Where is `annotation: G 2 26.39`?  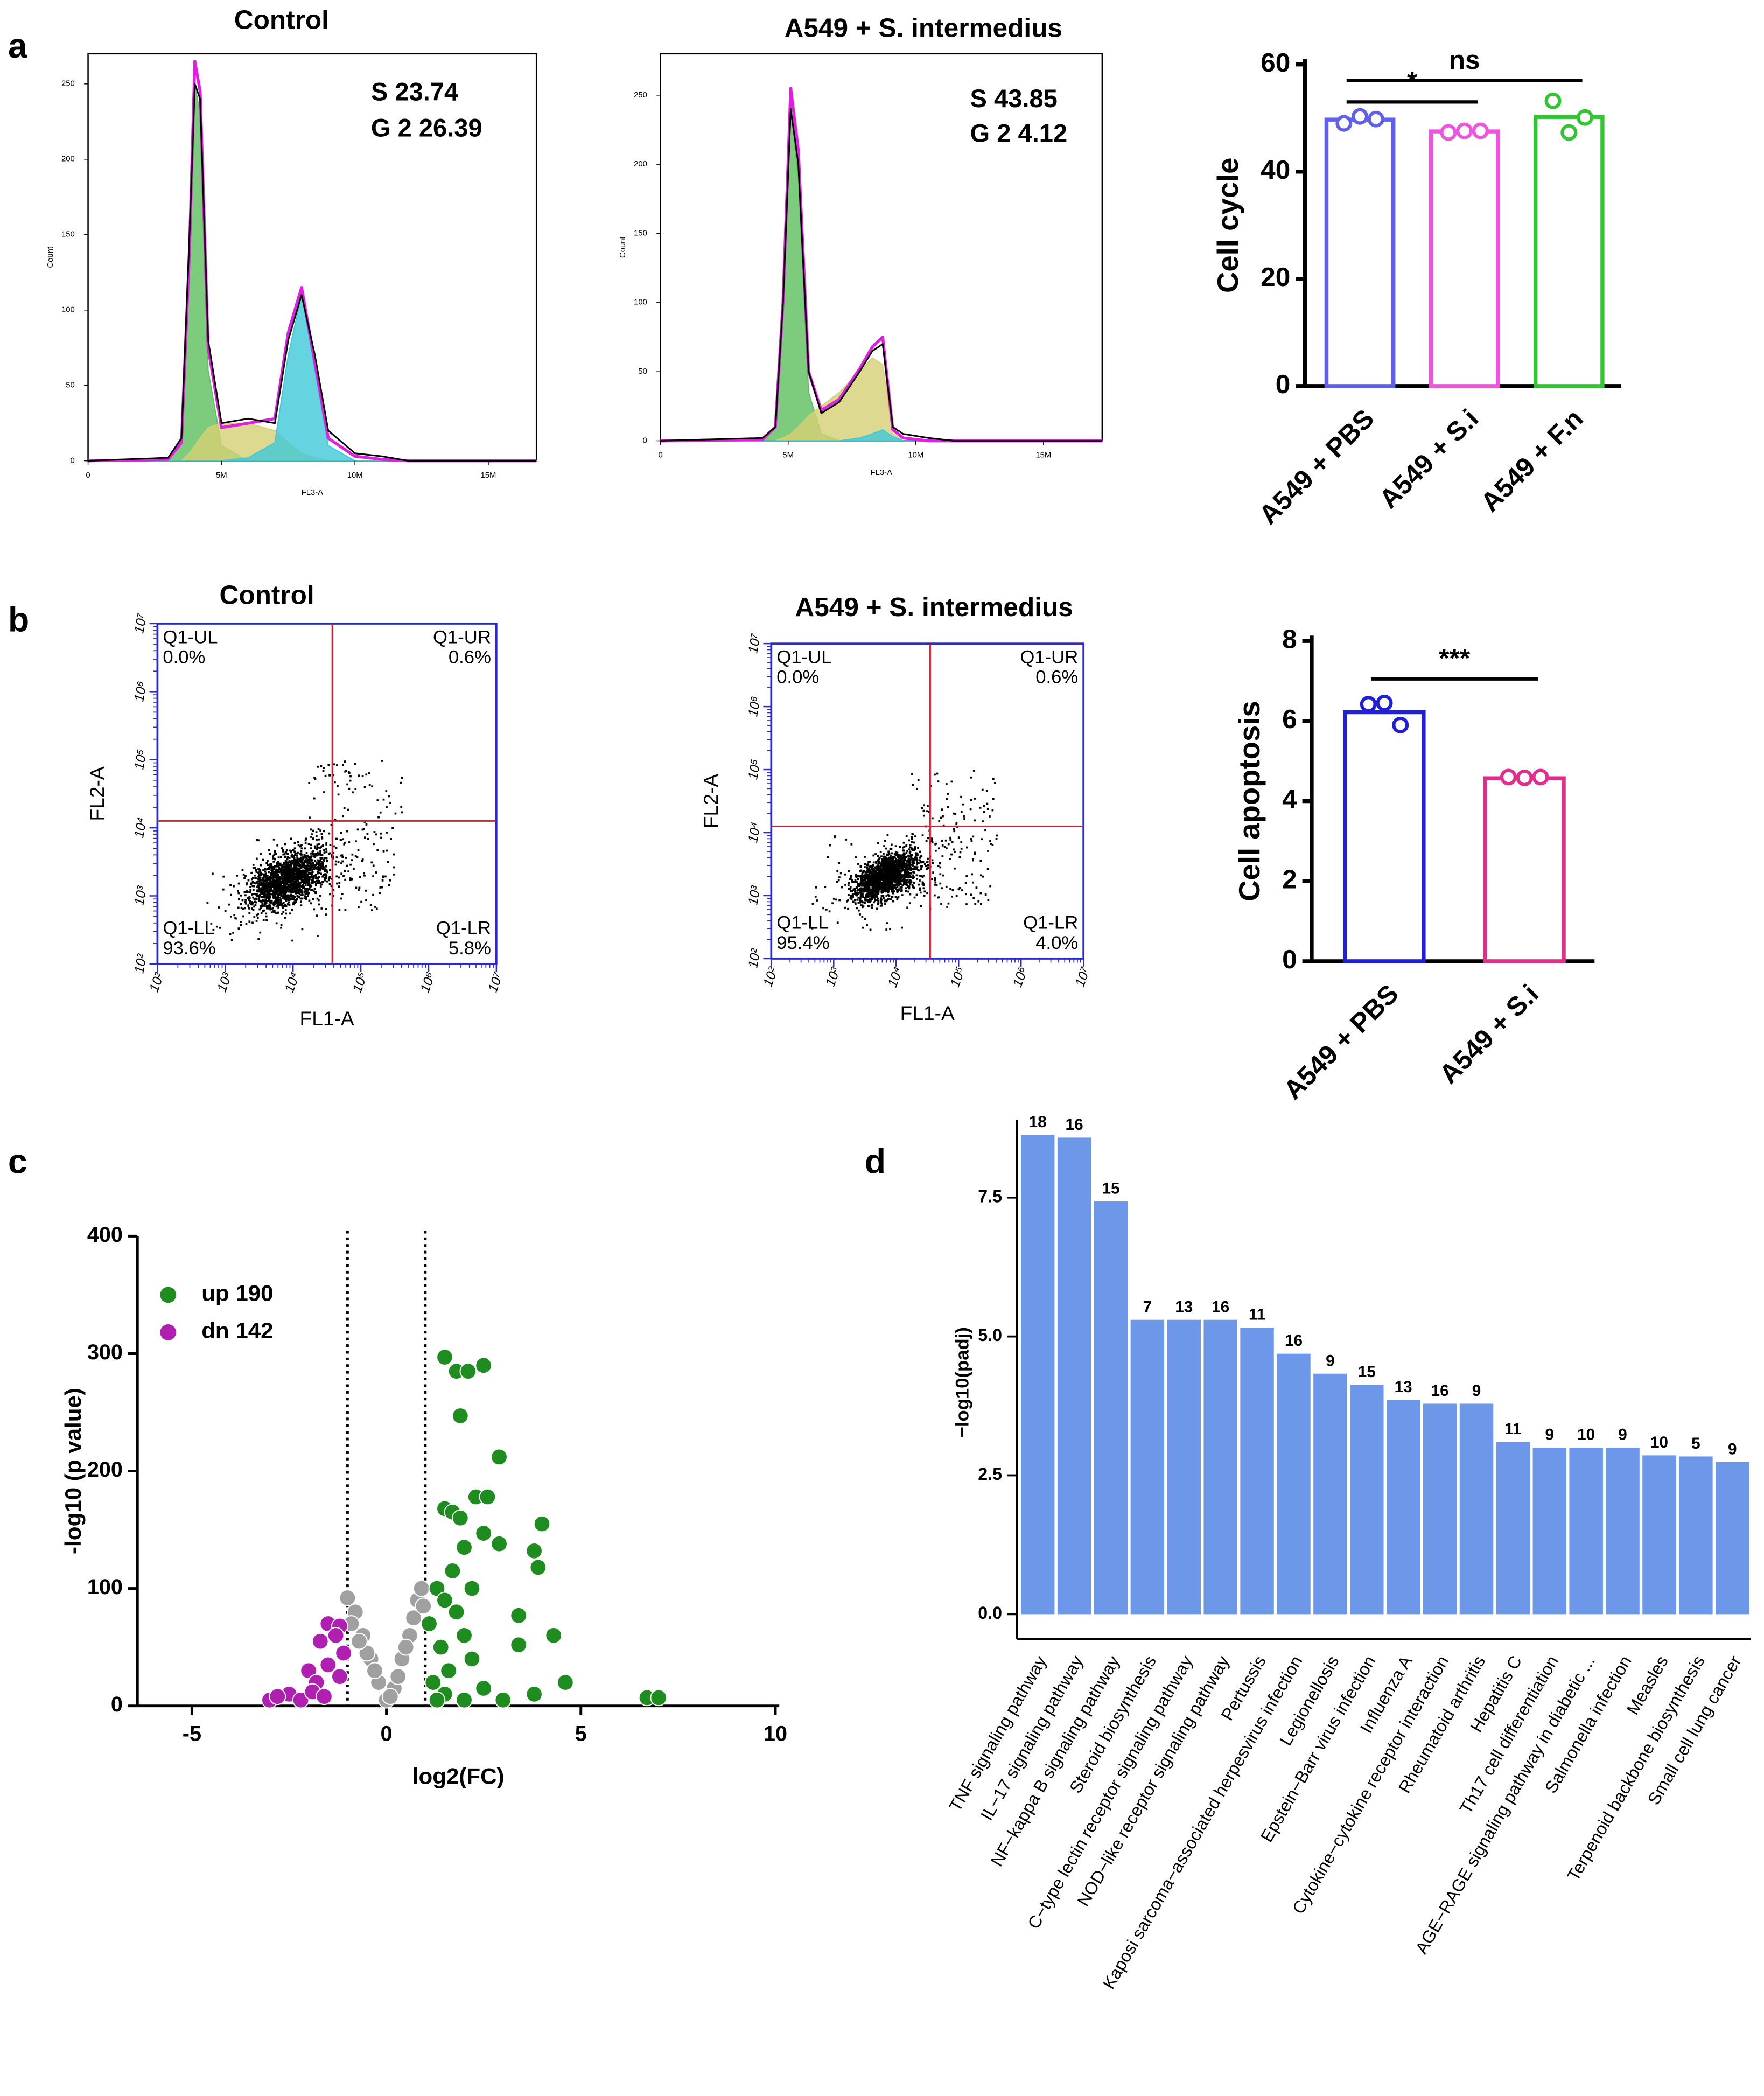 annotation: G 2 26.39 is located at coordinates (426, 128).